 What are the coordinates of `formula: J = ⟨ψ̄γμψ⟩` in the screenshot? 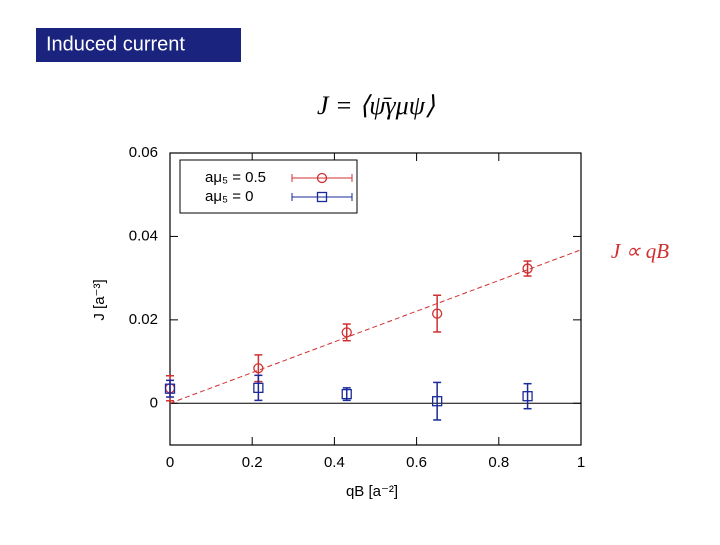 It's located at (376, 105).